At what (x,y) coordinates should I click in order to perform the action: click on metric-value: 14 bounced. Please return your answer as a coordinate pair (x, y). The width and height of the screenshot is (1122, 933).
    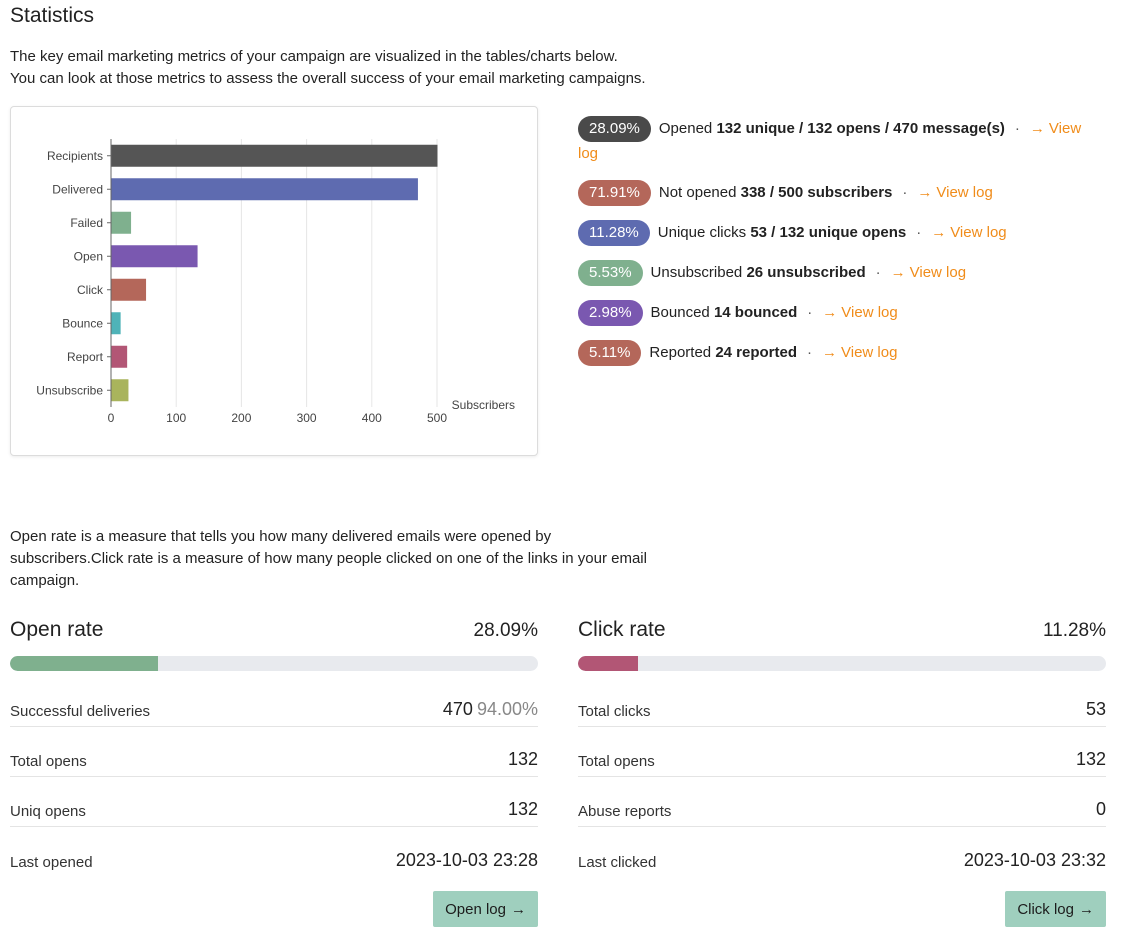
    Looking at the image, I should click on (755, 313).